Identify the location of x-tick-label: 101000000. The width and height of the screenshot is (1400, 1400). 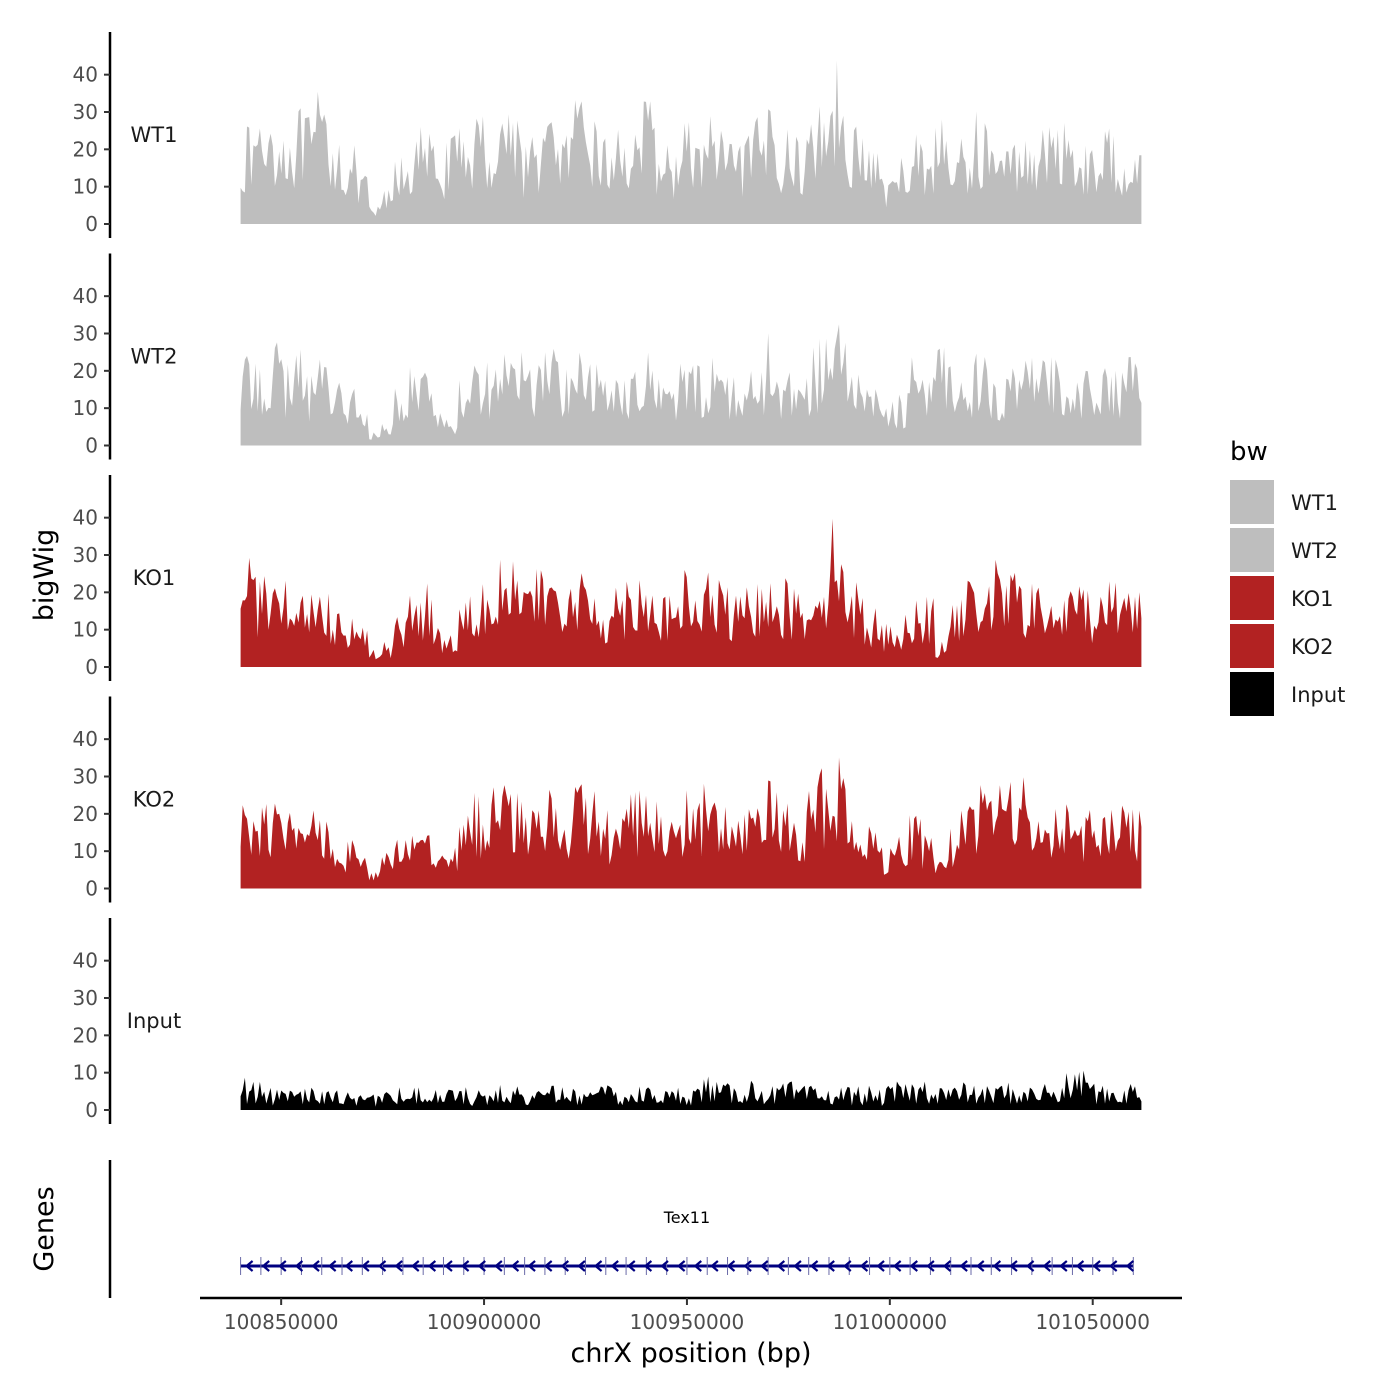
(890, 1322).